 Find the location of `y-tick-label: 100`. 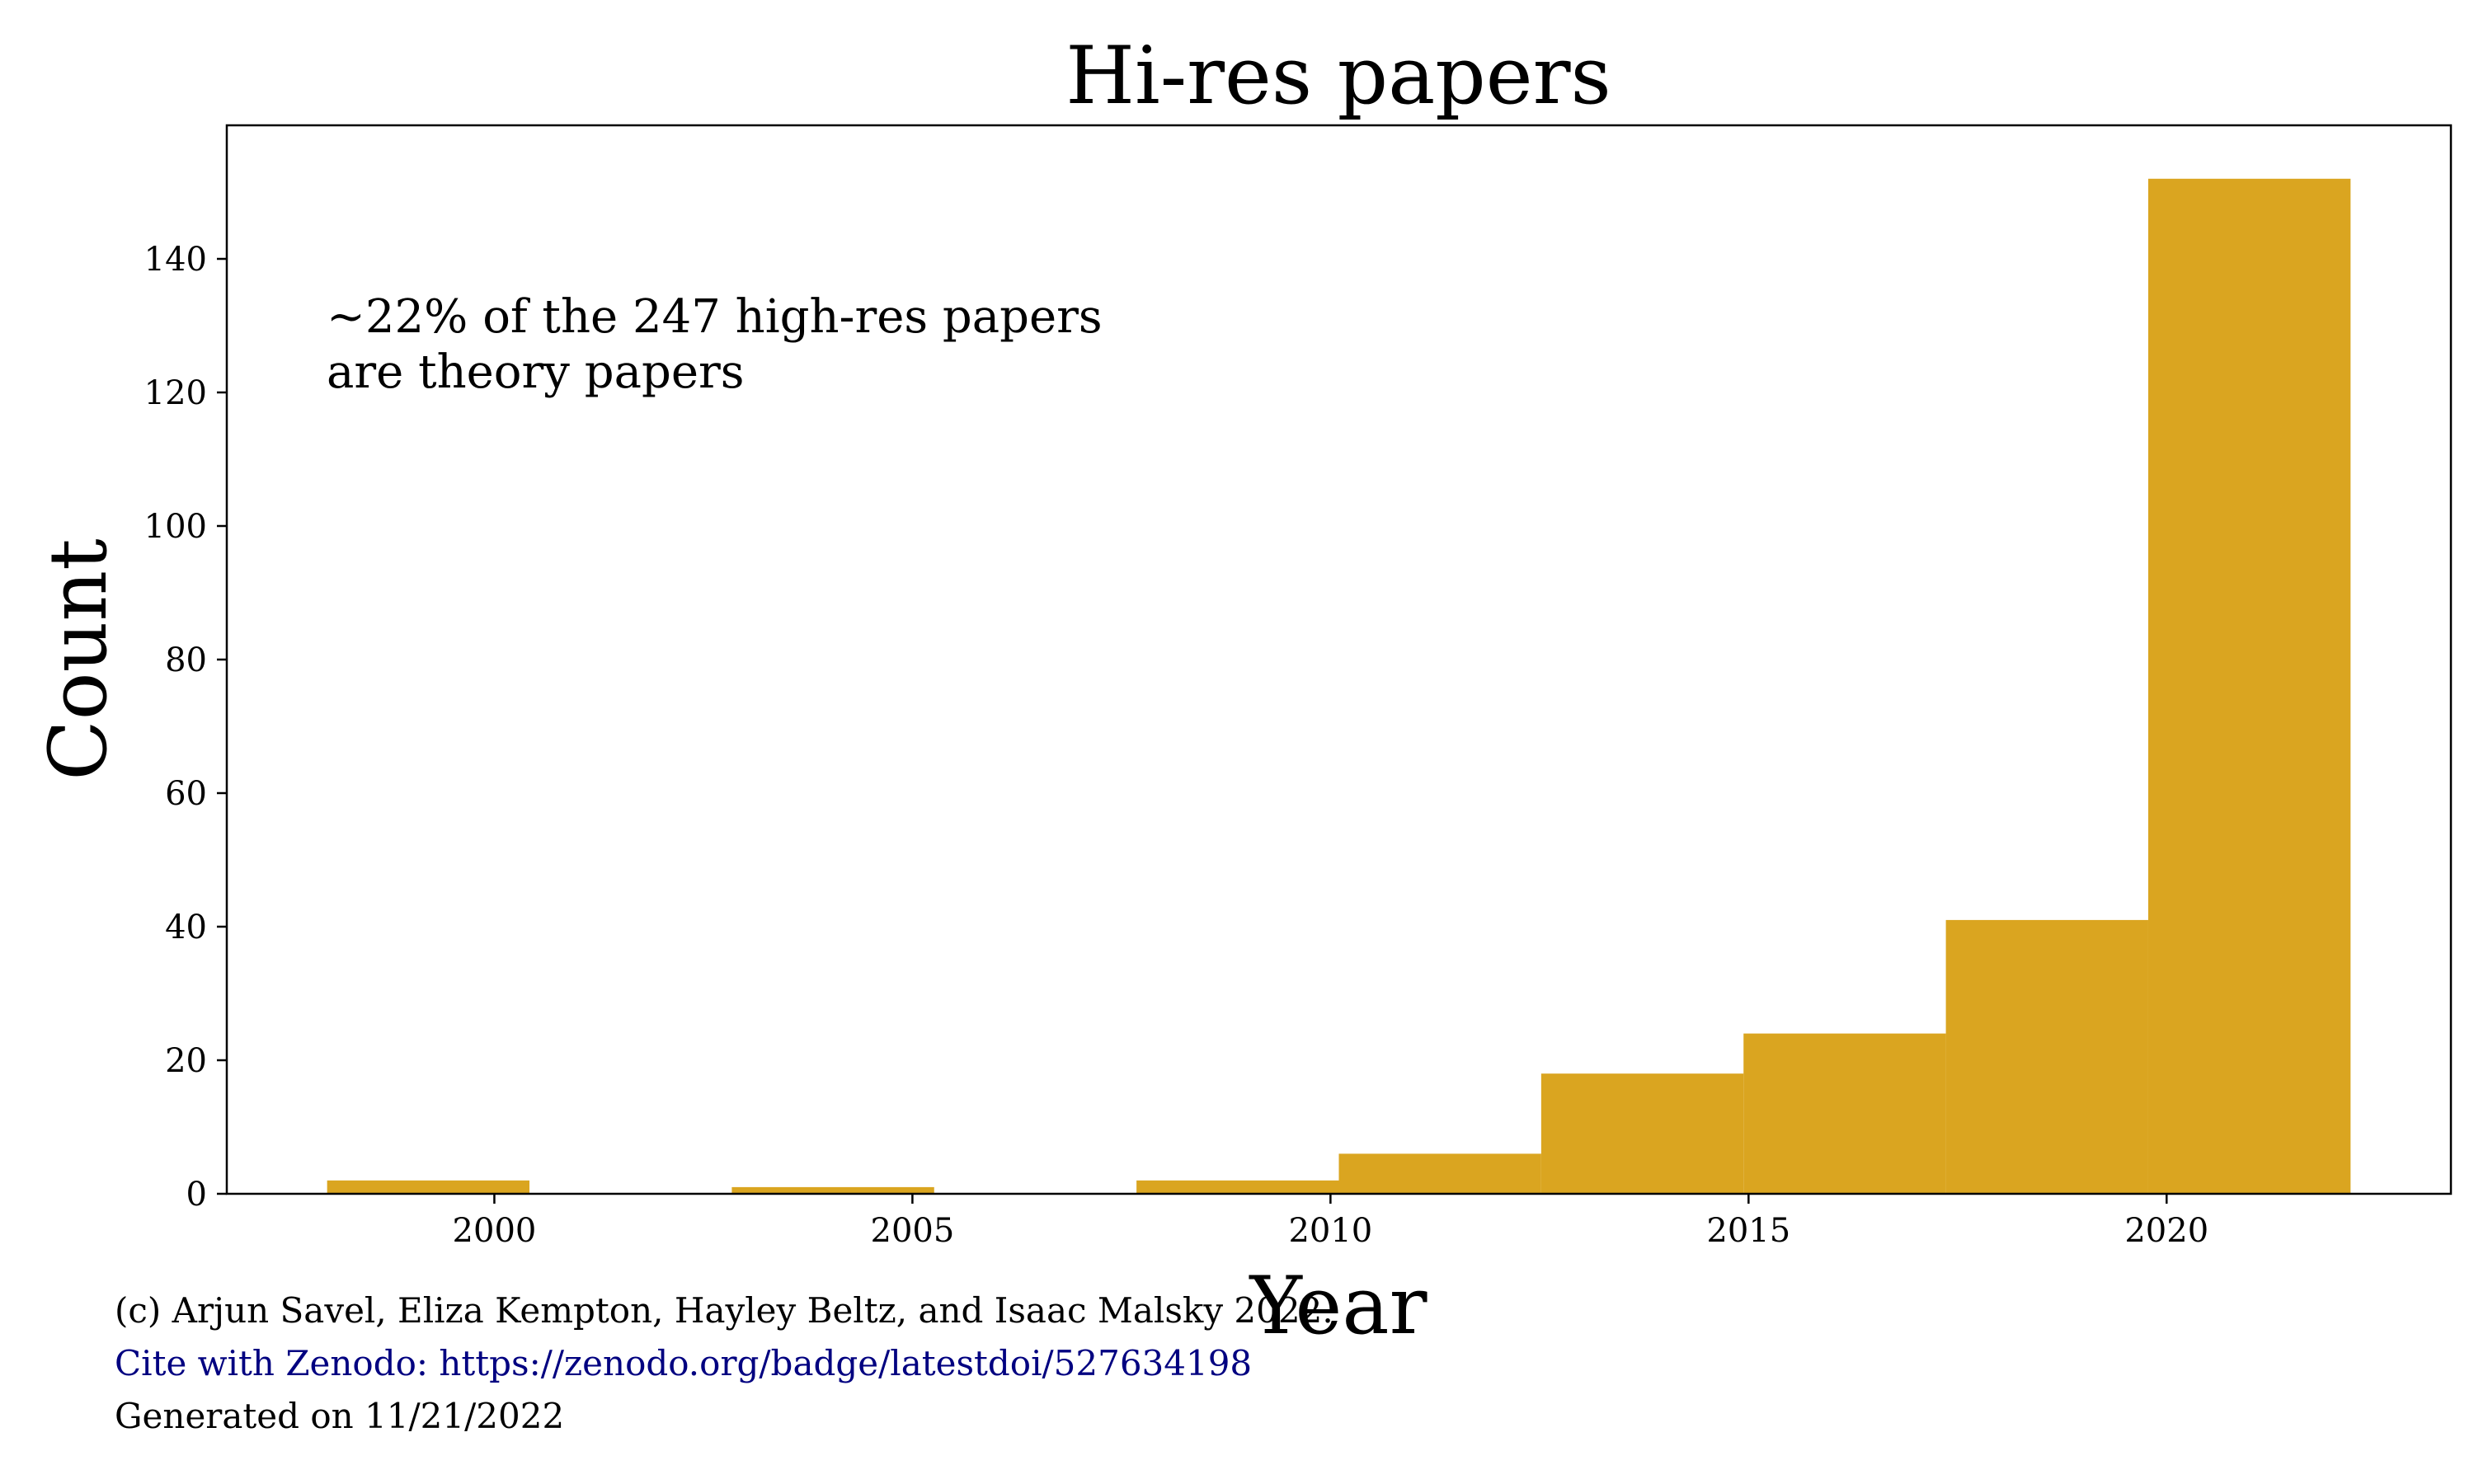

y-tick-label: 100 is located at coordinates (175, 527).